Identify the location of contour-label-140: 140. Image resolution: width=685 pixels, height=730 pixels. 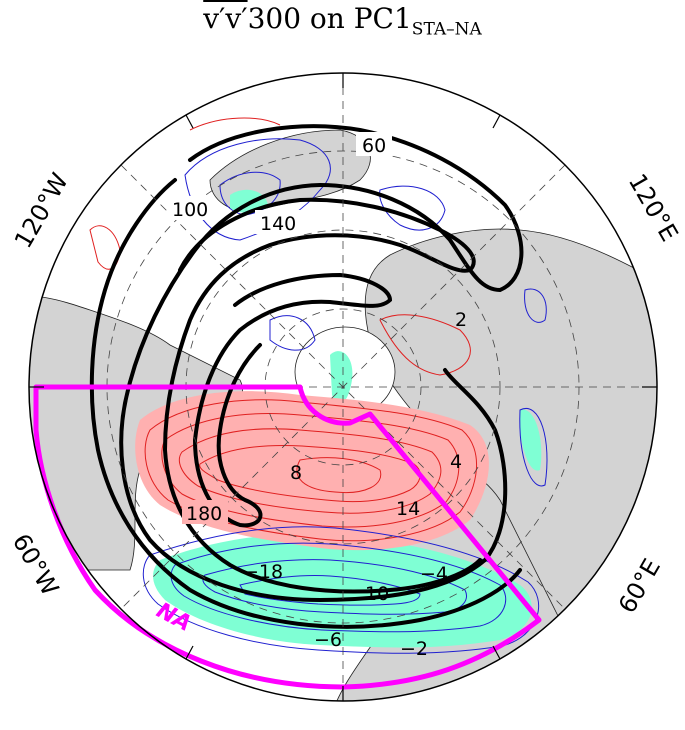
(278, 224).